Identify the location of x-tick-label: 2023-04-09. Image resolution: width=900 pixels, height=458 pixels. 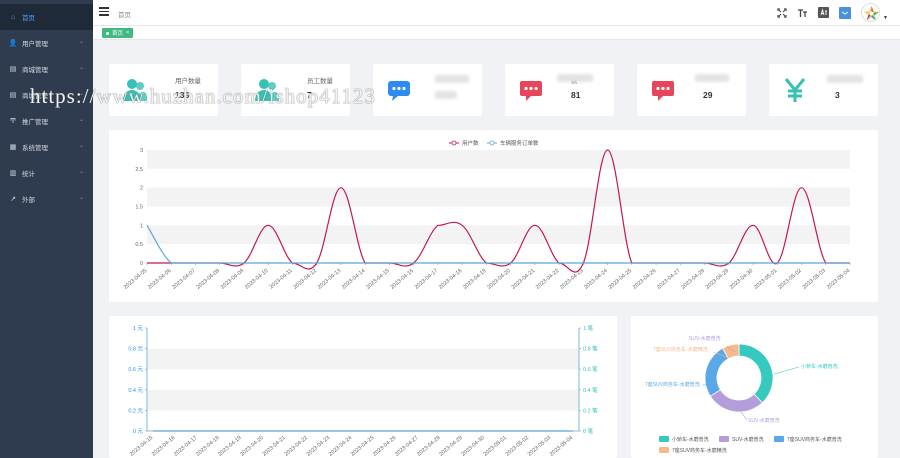
(232, 279).